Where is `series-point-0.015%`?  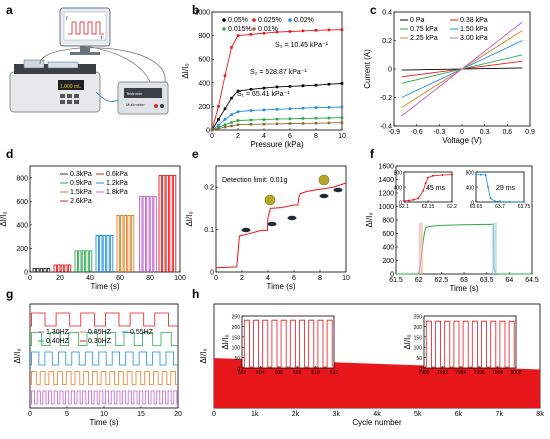
series-point-0.015% is located at coordinates (303, 118).